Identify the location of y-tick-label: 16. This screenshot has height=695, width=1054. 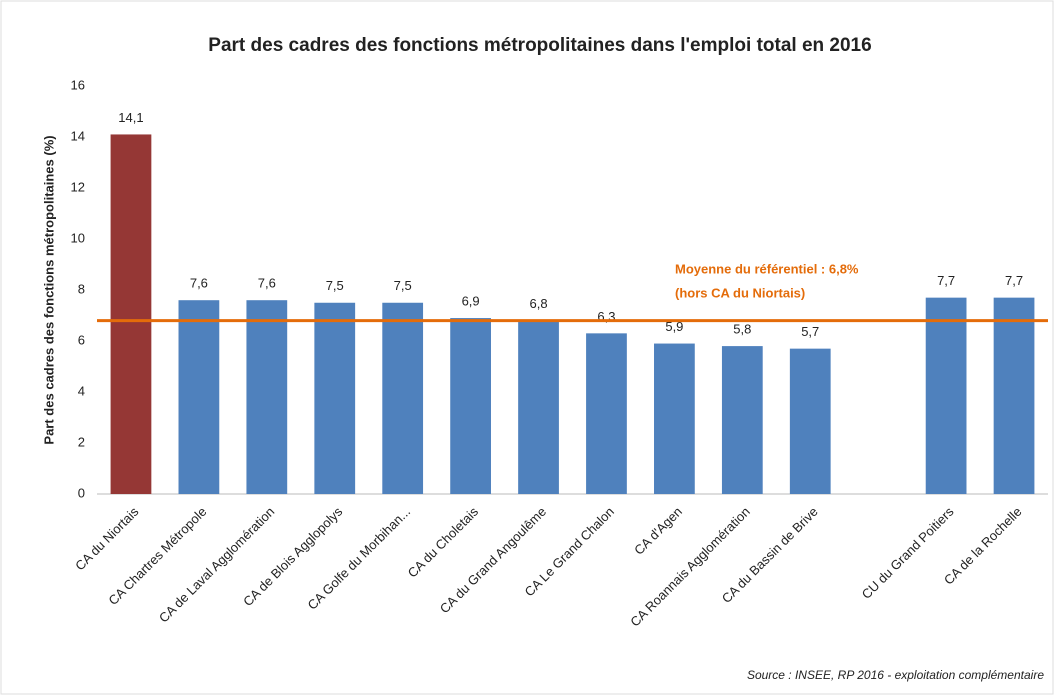
(78, 84).